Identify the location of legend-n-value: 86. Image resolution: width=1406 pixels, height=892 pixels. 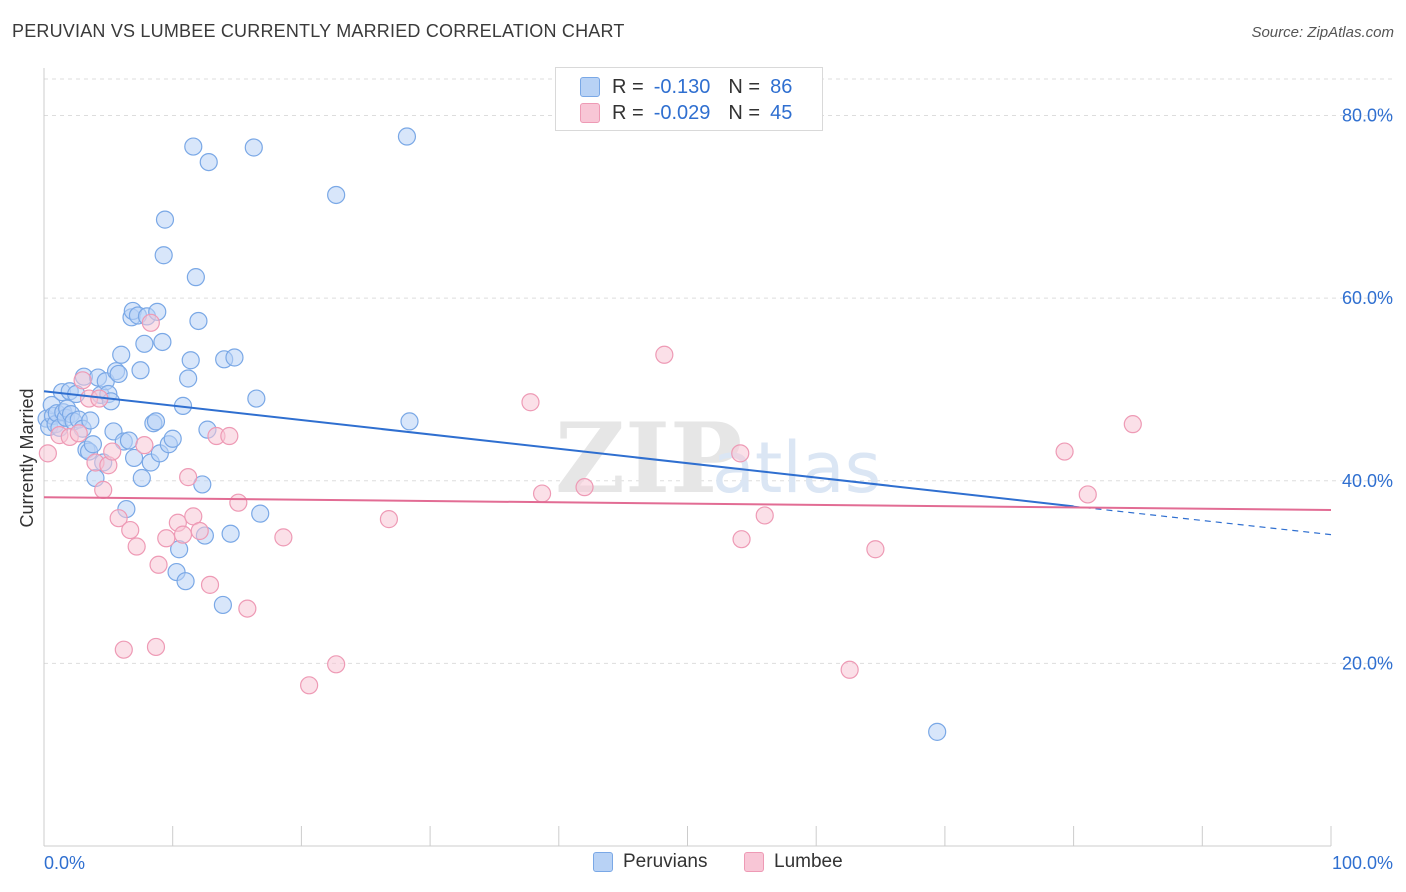
(781, 86).